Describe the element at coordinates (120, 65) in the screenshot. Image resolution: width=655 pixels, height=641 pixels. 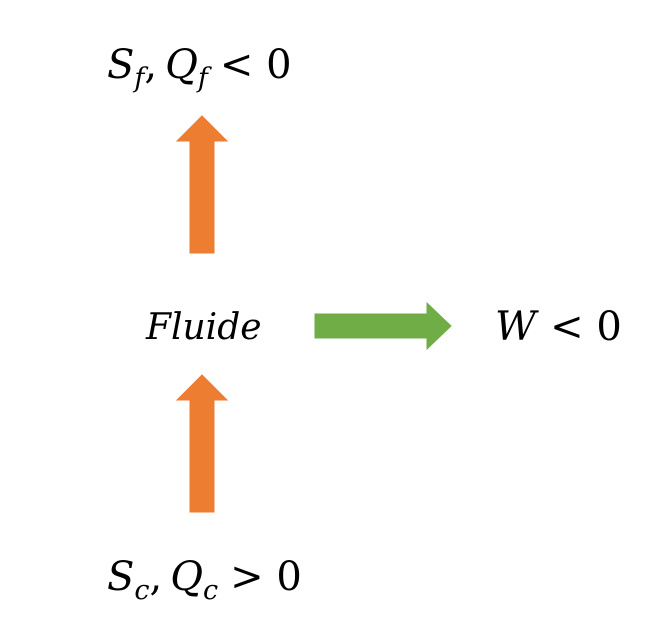
I see `cold-s-symbol: S` at that location.